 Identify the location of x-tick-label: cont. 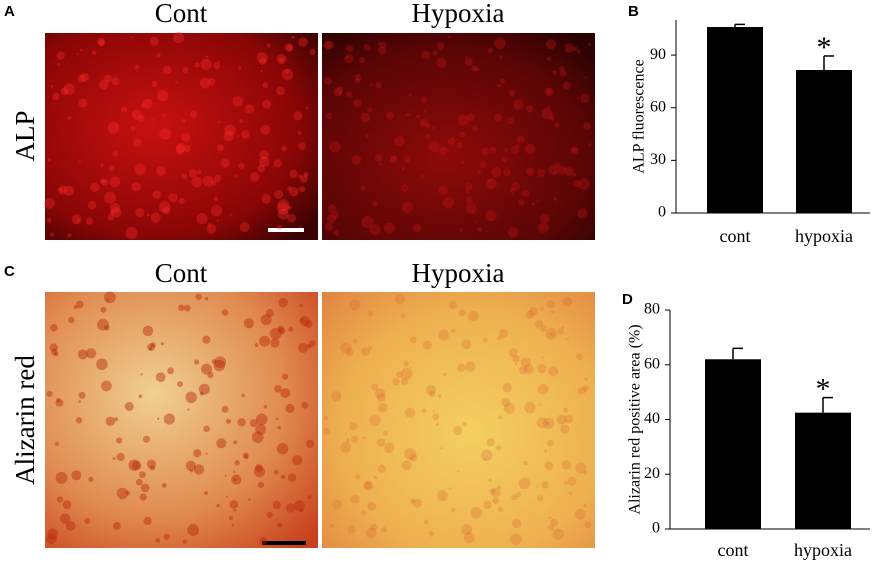
(733, 550).